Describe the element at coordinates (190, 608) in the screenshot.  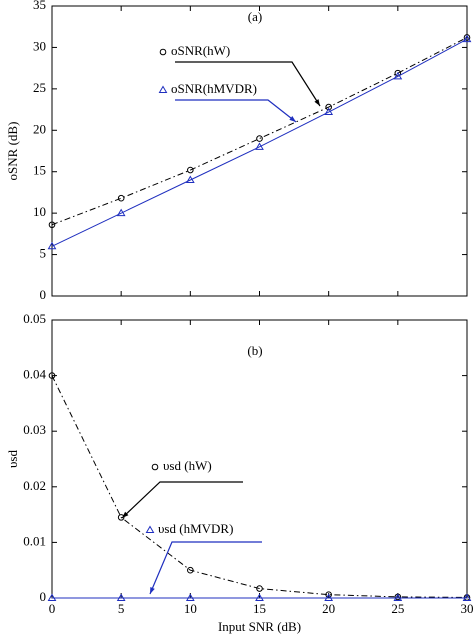
I see `x-tick-label: 10` at that location.